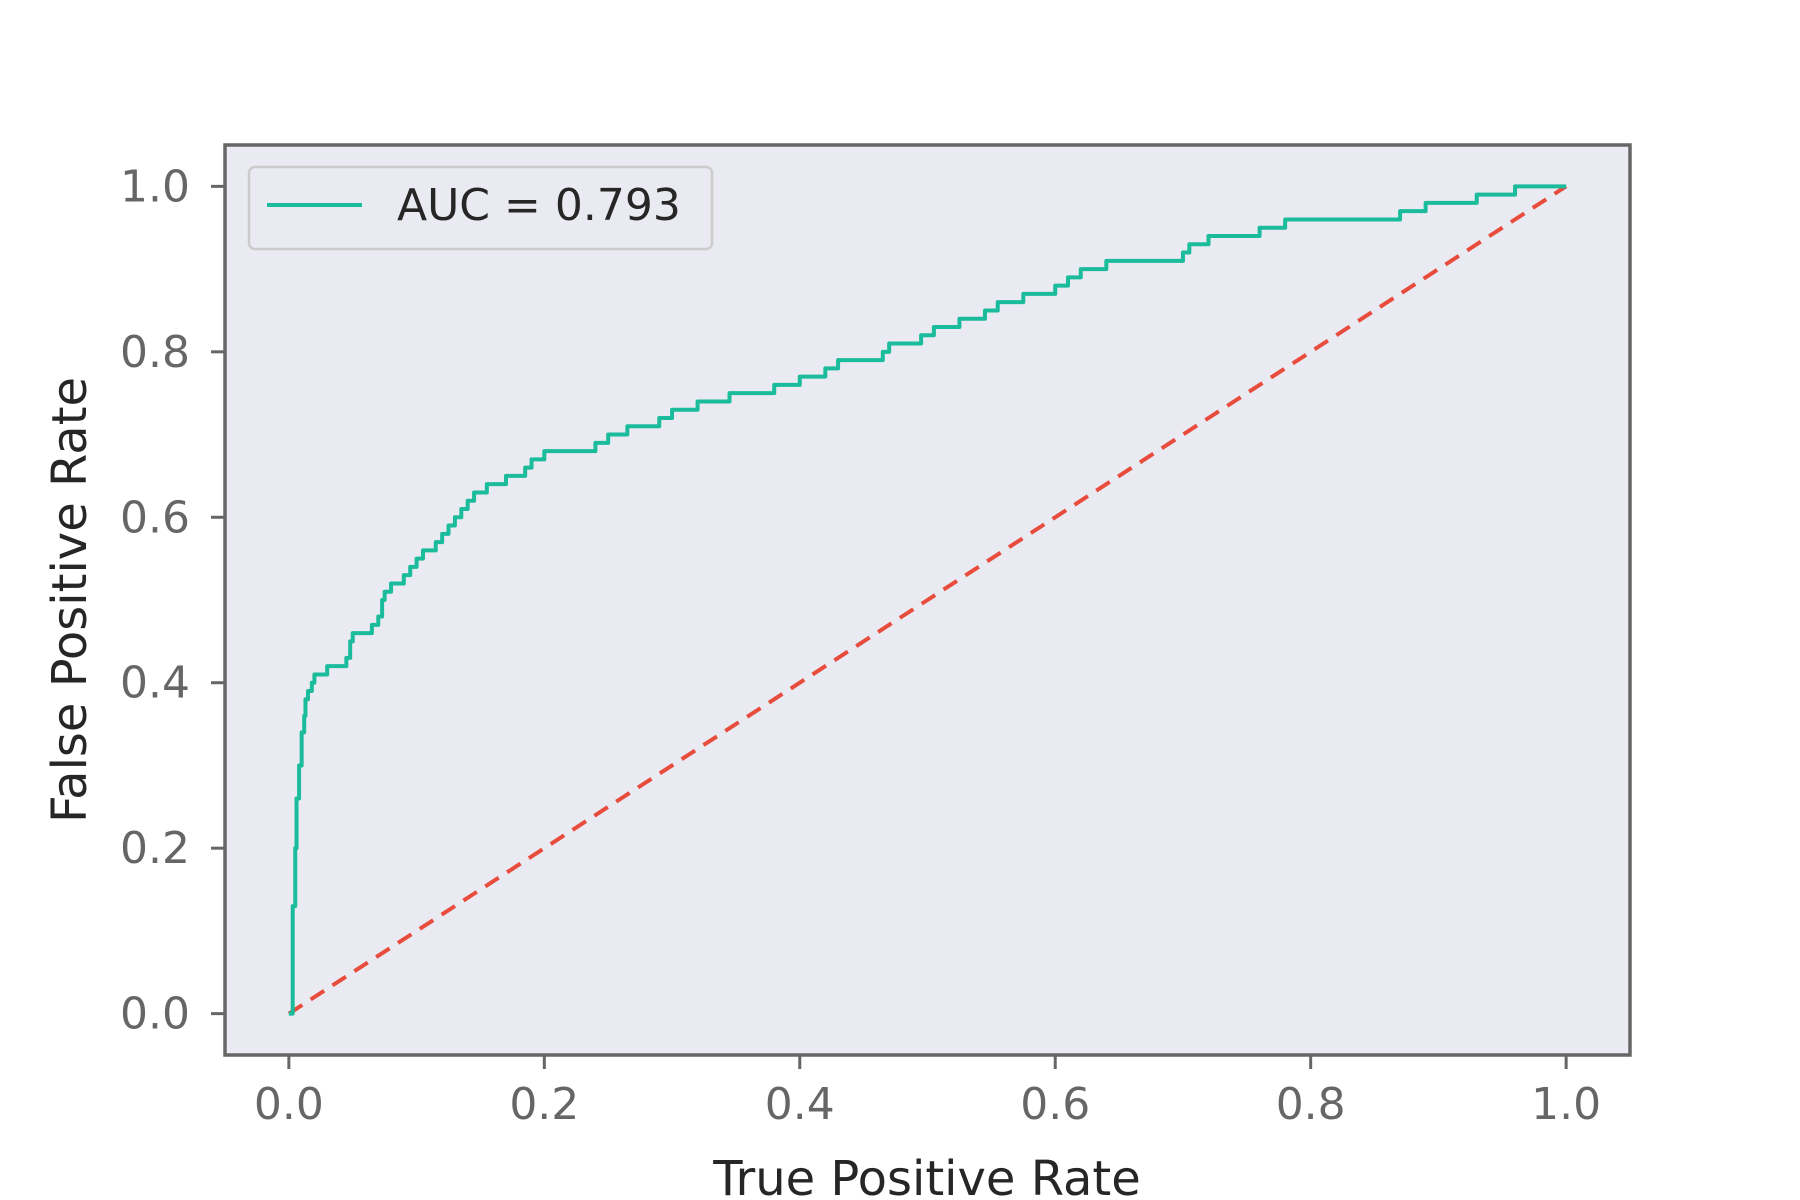 The width and height of the screenshot is (1800, 1200). What do you see at coordinates (155, 683) in the screenshot?
I see `y-tick-label: 0.4` at bounding box center [155, 683].